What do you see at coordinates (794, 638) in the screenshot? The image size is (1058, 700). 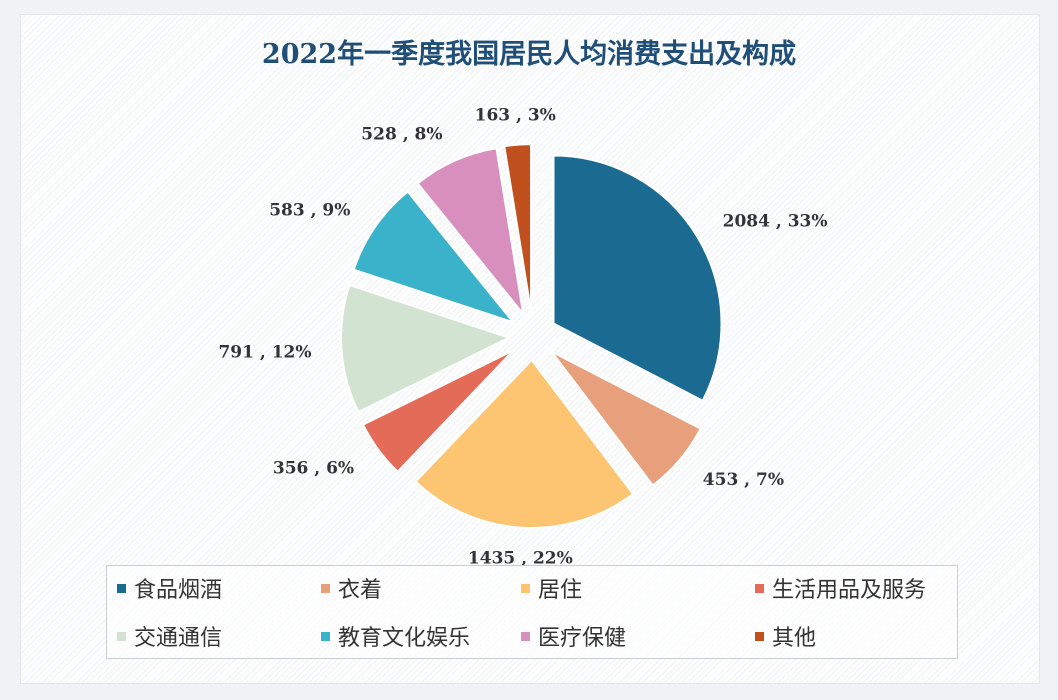 I see `legend-label: 其他` at bounding box center [794, 638].